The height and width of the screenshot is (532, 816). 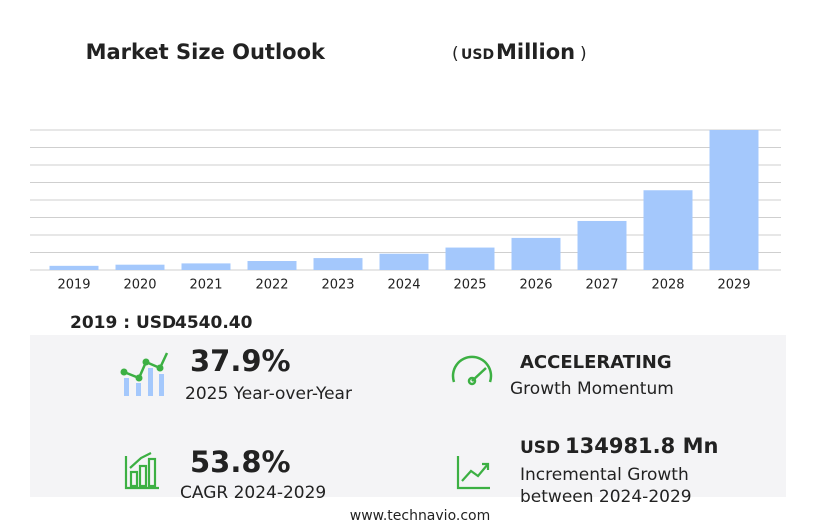 What do you see at coordinates (268, 394) in the screenshot?
I see `yoy-label: 2025 Year-over-Year` at bounding box center [268, 394].